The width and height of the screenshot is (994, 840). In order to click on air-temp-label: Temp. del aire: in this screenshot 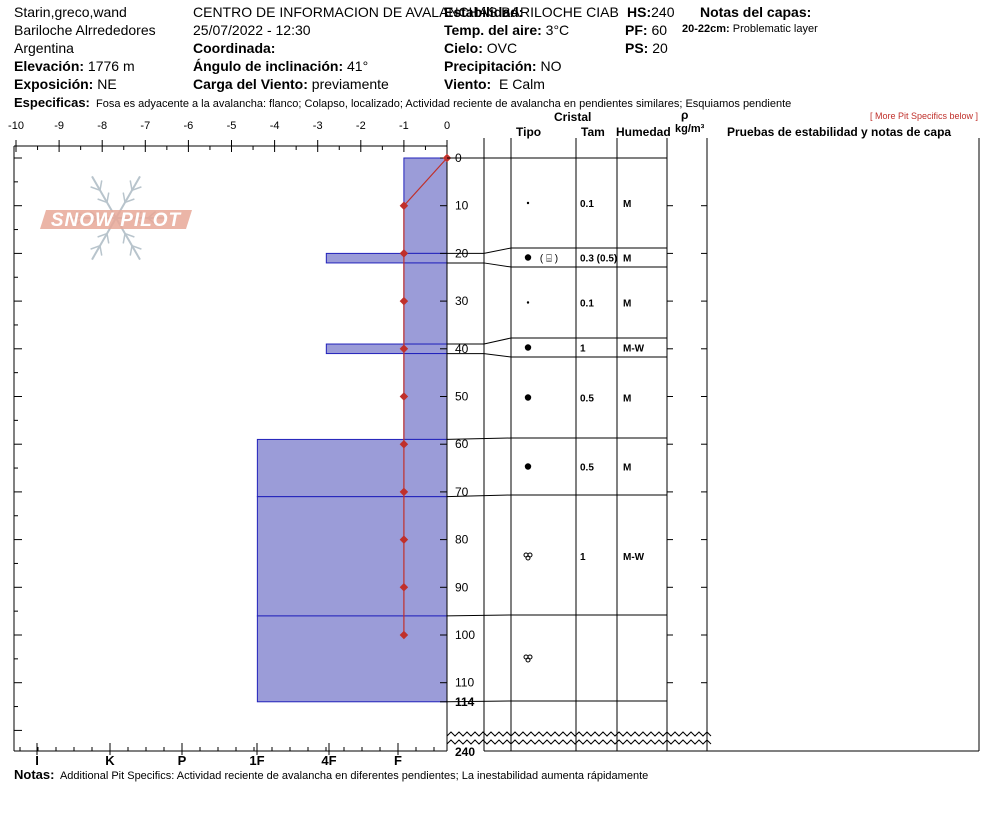, I will do `click(493, 30)`.